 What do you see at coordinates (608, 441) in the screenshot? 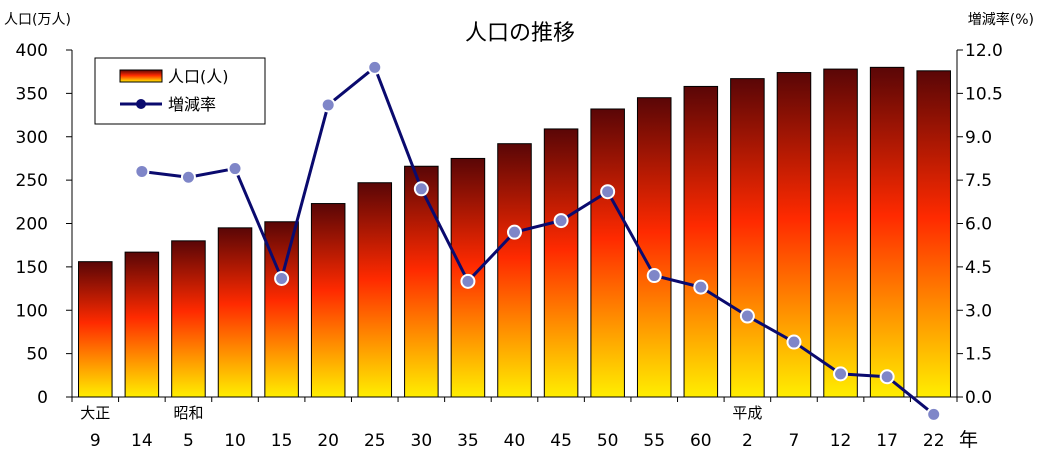
I see `x-tick-label: 50` at bounding box center [608, 441].